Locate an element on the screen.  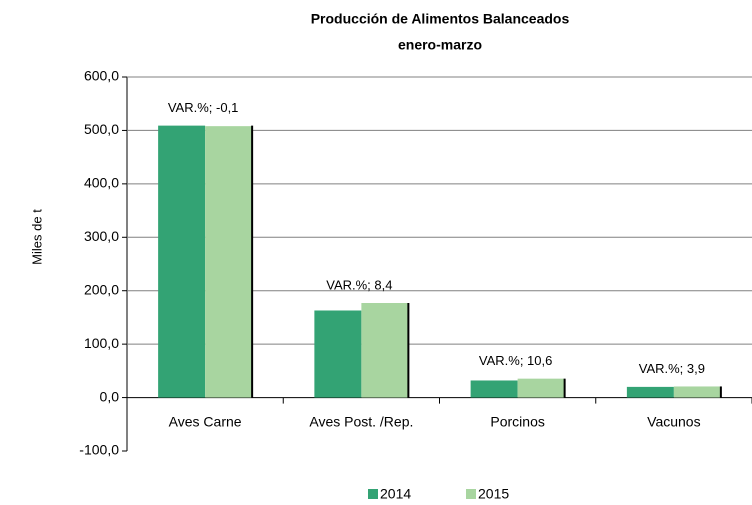
annotation: VAR.%; 3,9 is located at coordinates (672, 368).